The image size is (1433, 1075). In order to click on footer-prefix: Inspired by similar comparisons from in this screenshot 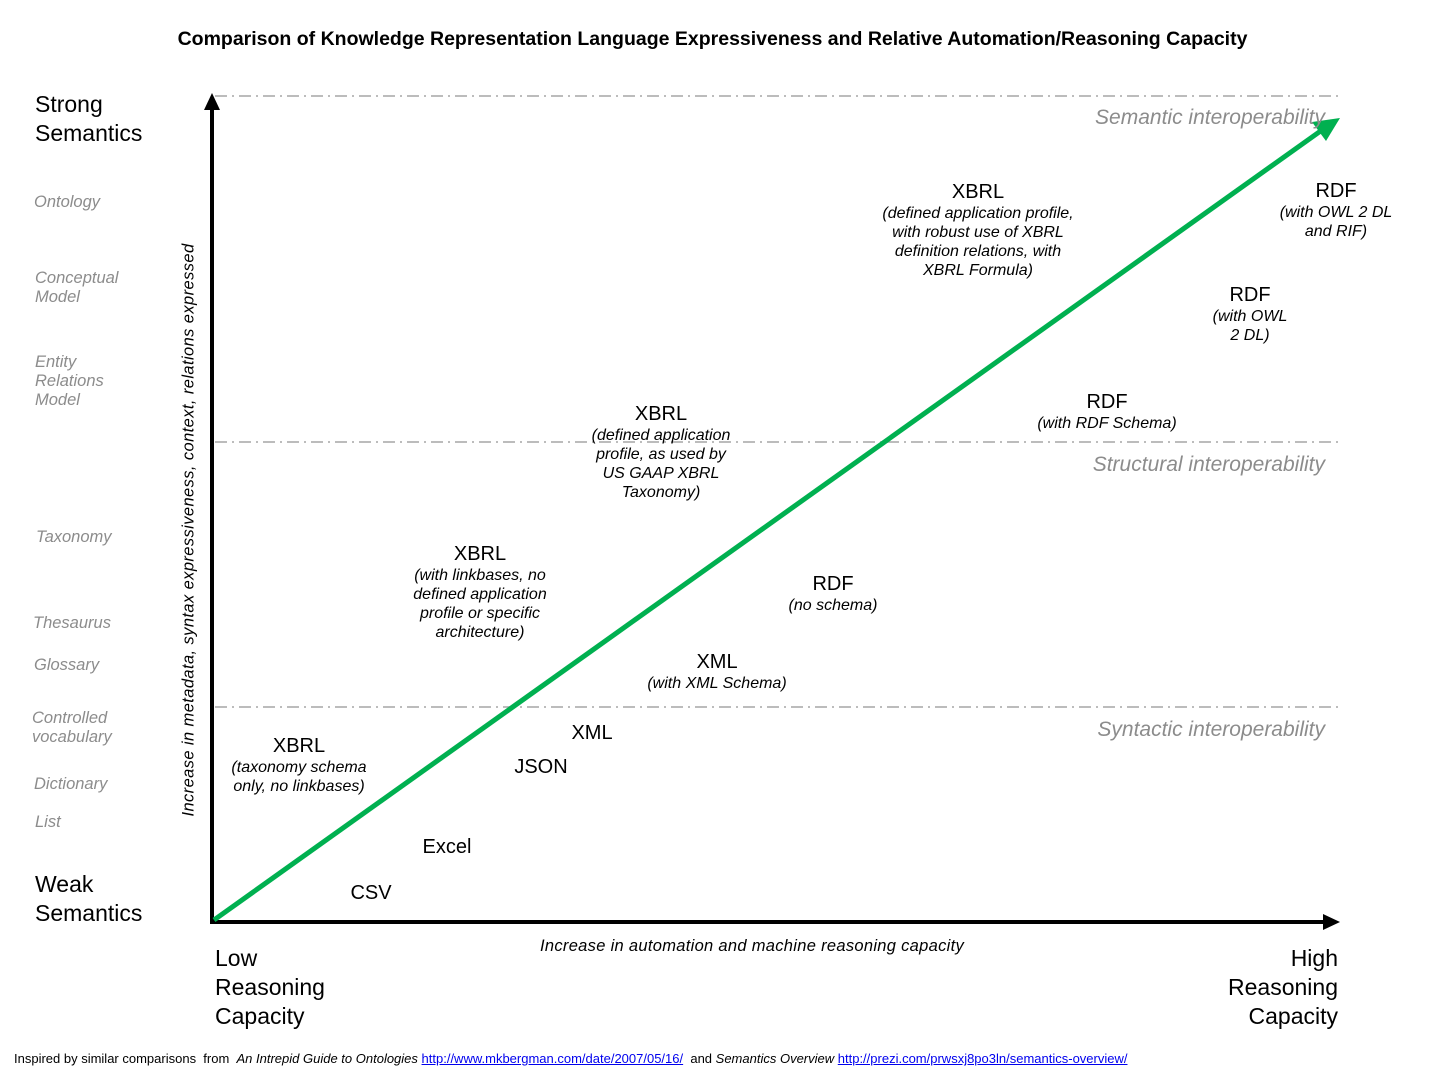, I will do `click(125, 1058)`.